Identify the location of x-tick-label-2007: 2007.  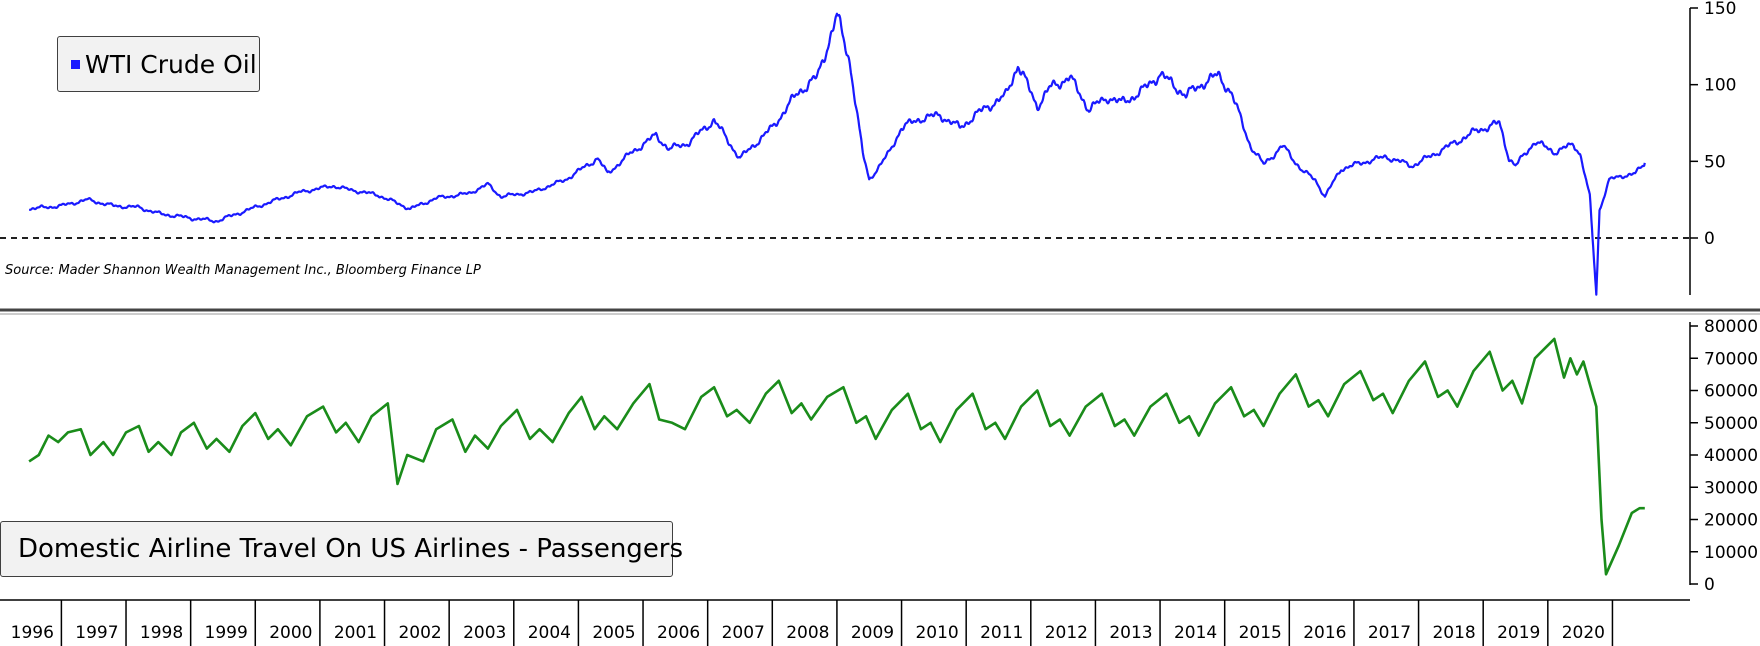
(743, 633).